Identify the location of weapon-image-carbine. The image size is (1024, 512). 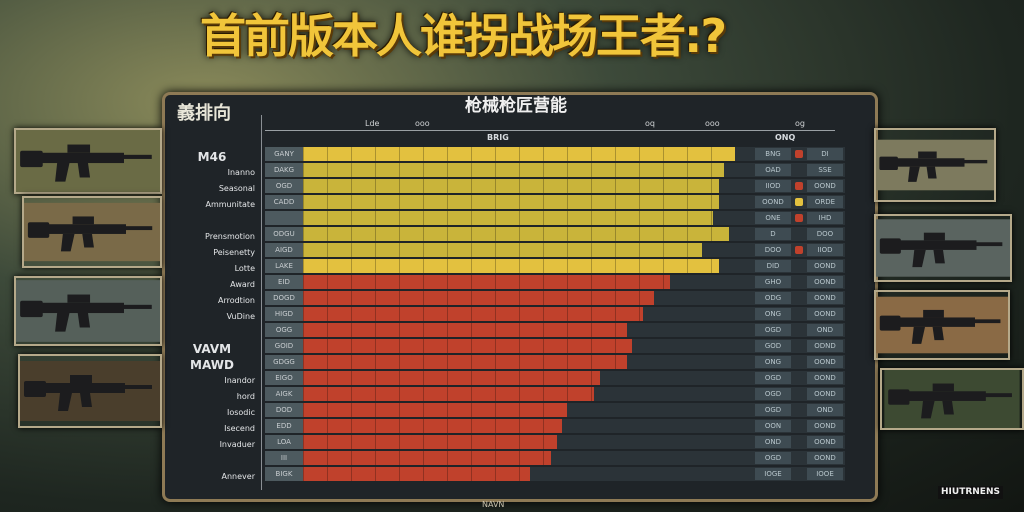
(92, 232).